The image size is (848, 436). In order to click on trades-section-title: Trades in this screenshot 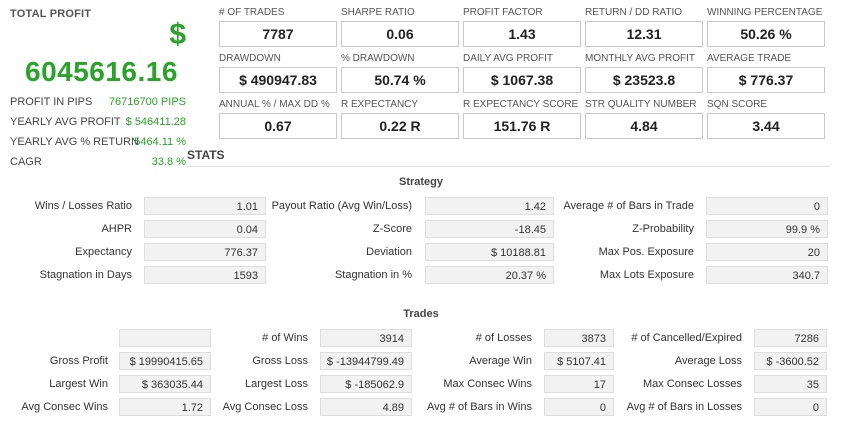, I will do `click(421, 314)`.